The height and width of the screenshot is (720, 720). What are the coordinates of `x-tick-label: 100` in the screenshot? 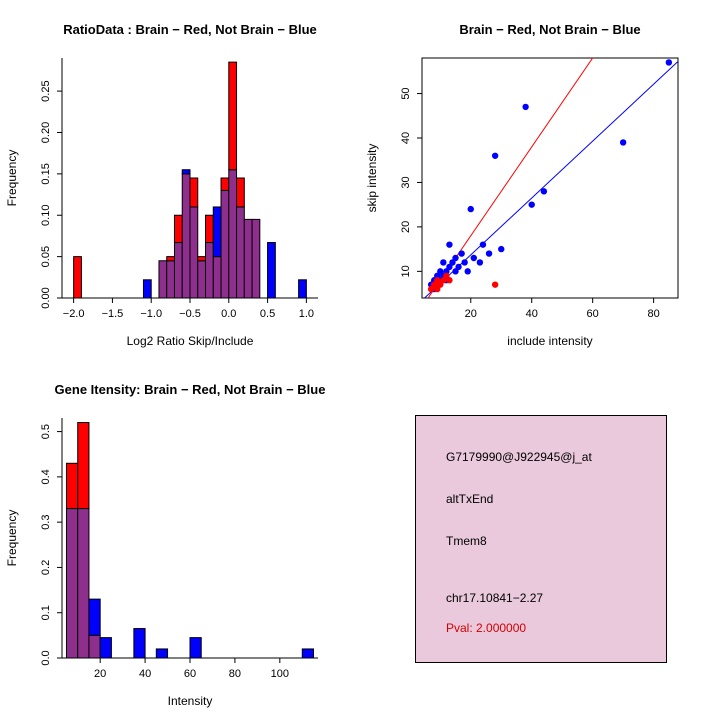 It's located at (280, 674).